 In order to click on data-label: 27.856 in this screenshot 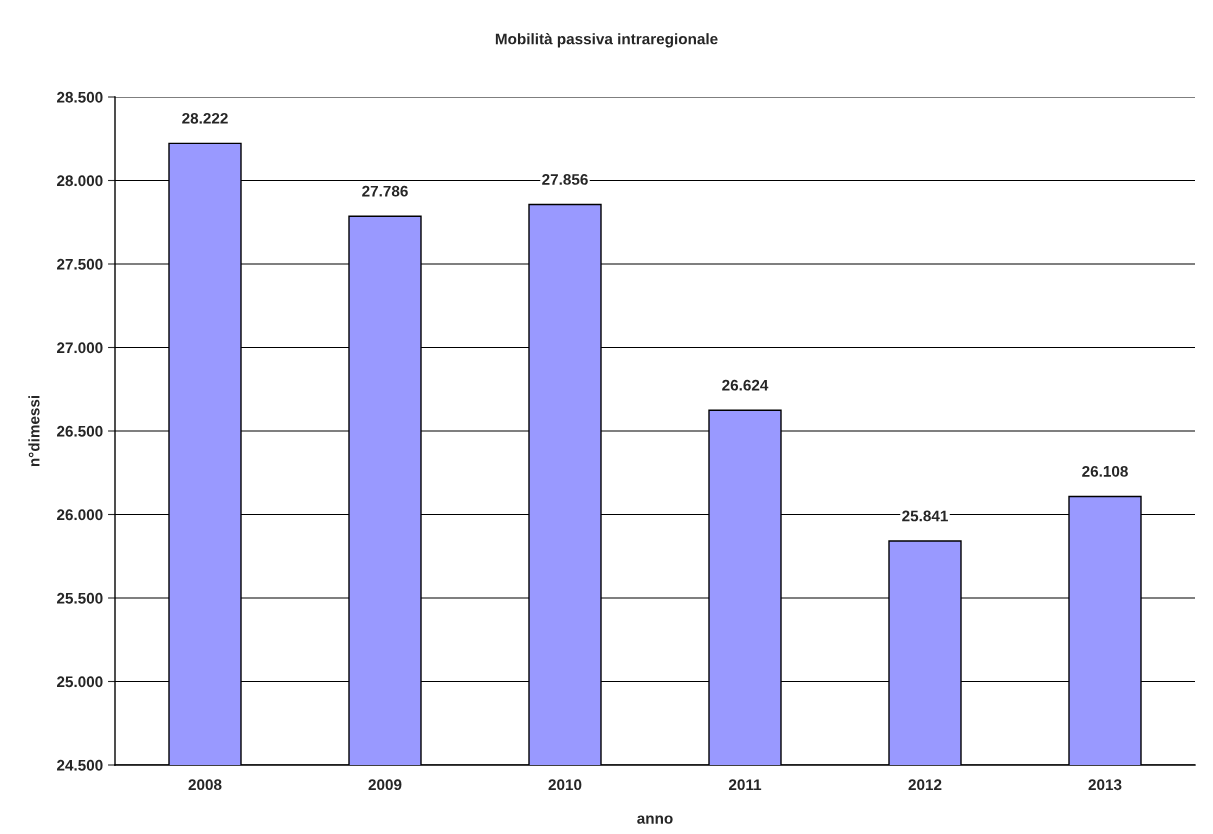, I will do `click(565, 179)`.